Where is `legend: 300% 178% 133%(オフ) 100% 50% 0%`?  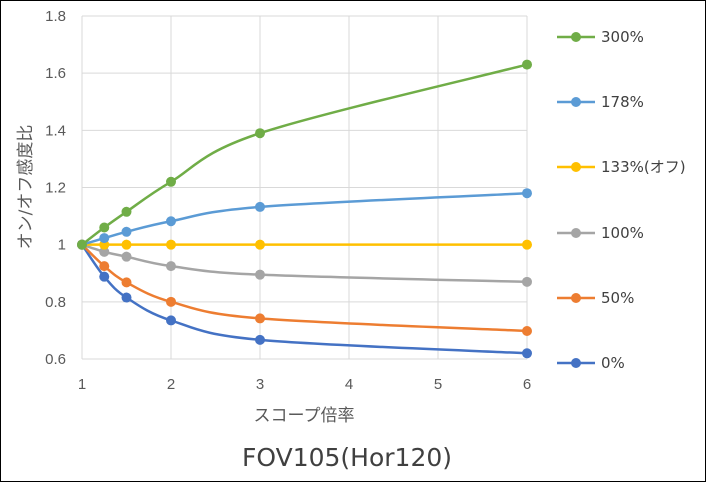 legend: 300% 178% 133%(オフ) 100% 50% 0% is located at coordinates (621, 200).